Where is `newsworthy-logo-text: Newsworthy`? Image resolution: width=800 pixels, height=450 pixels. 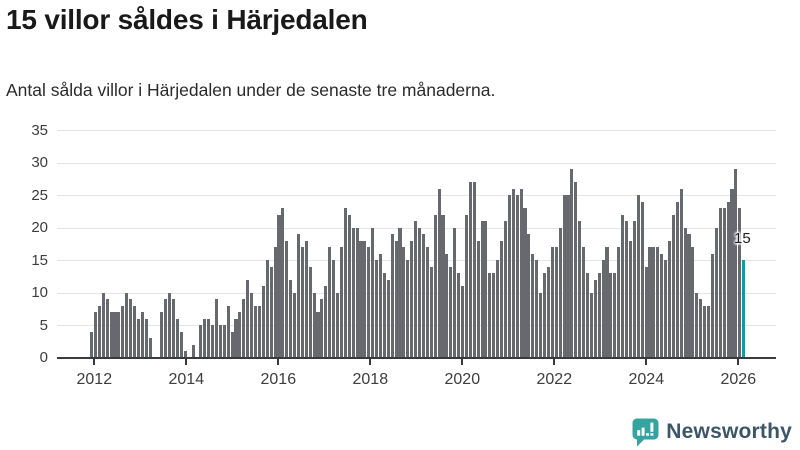
newsworthy-logo-text: Newsworthy is located at coordinates (729, 431).